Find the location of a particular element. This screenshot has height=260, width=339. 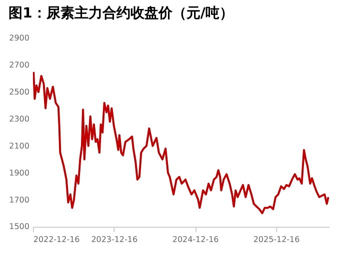

y-tick-label: 2100 is located at coordinates (19, 145).